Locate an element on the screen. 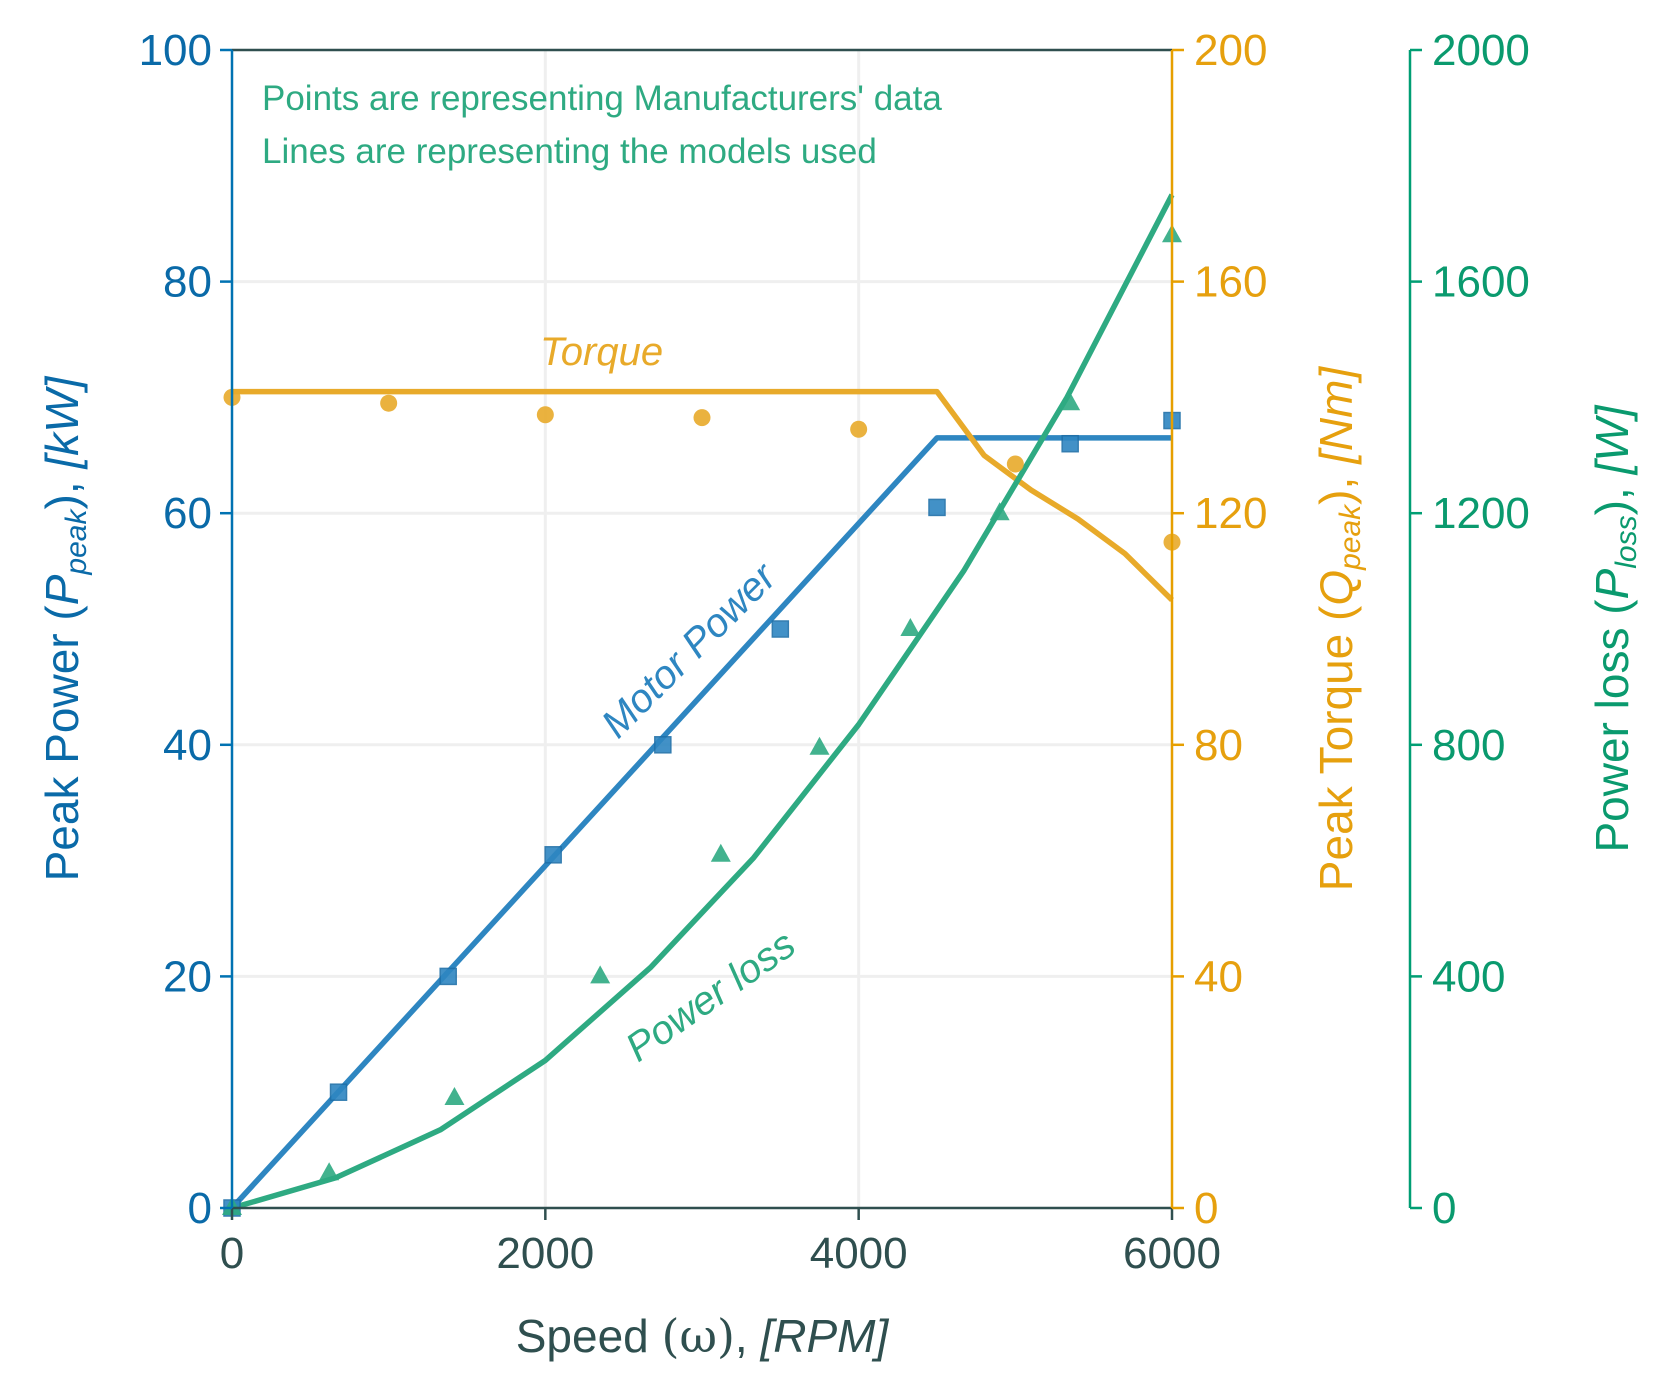 The width and height of the screenshot is (1663, 1395). torque-tick-label: 160 is located at coordinates (1230, 282).